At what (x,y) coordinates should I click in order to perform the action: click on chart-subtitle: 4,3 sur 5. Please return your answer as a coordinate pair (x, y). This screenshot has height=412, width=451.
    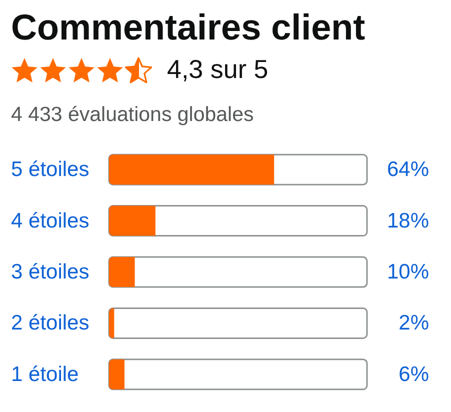
    Looking at the image, I should click on (217, 69).